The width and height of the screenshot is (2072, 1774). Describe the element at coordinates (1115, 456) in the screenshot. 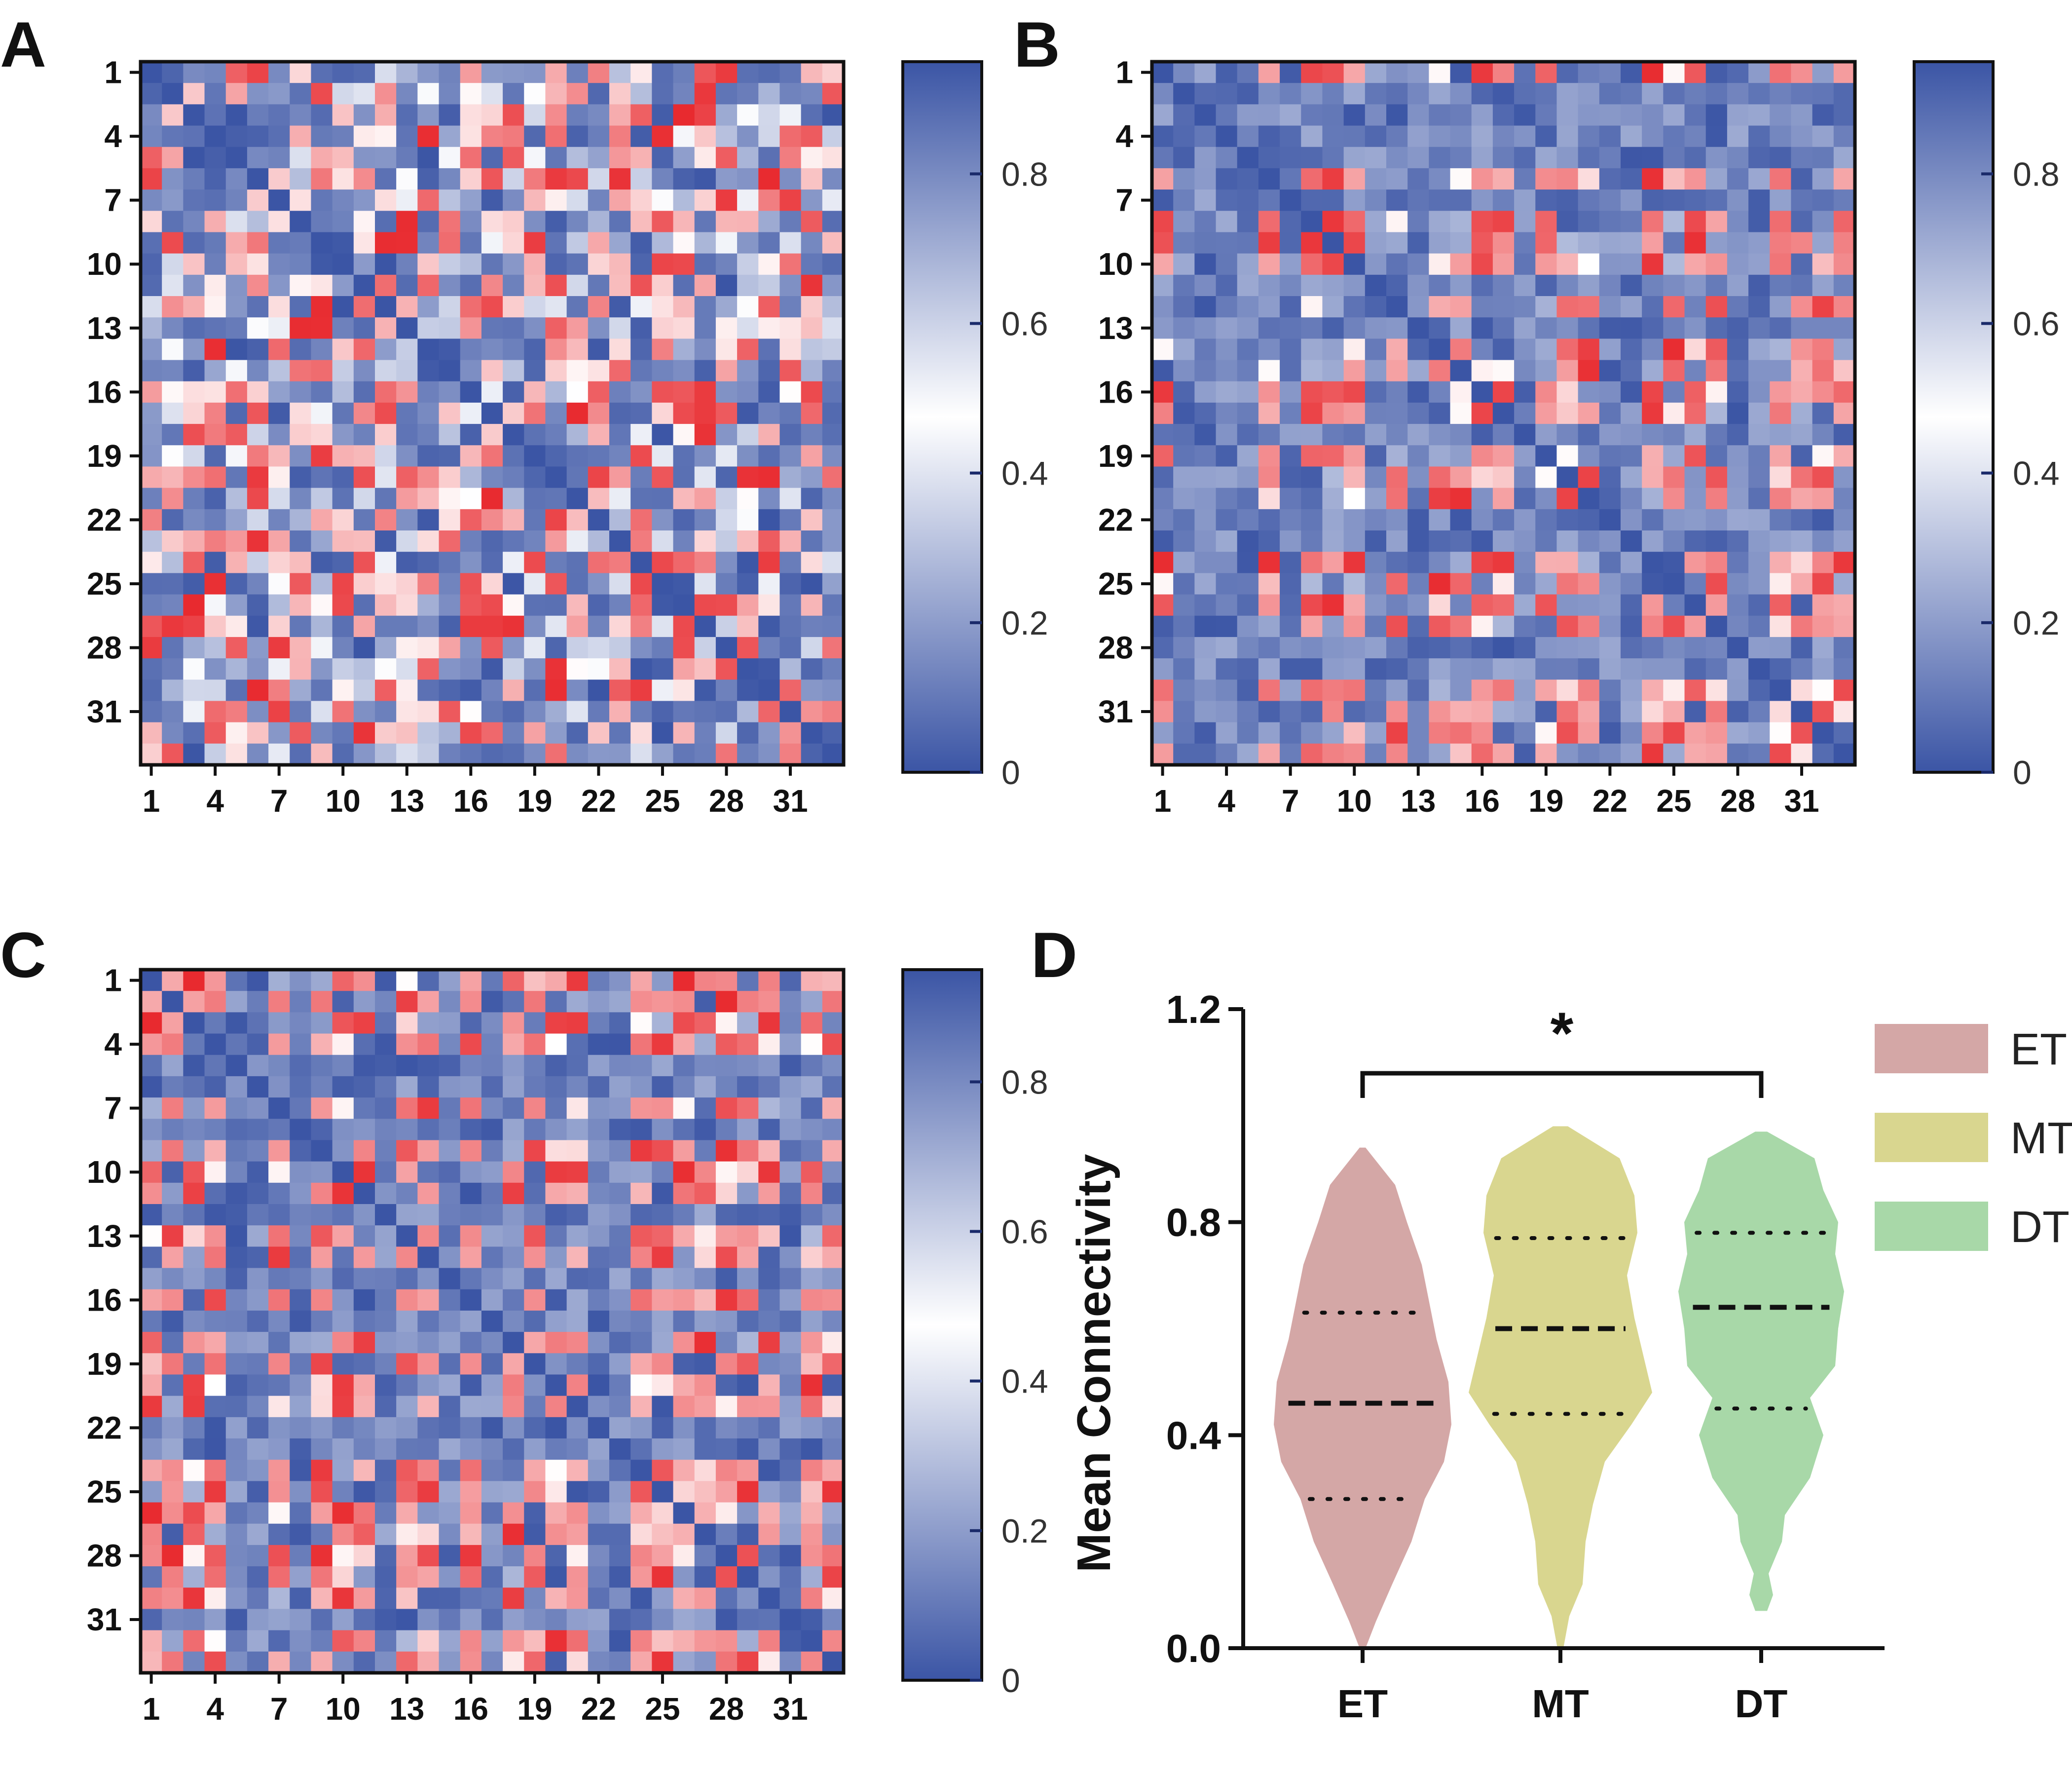

I see `y-tick-label: 19` at that location.